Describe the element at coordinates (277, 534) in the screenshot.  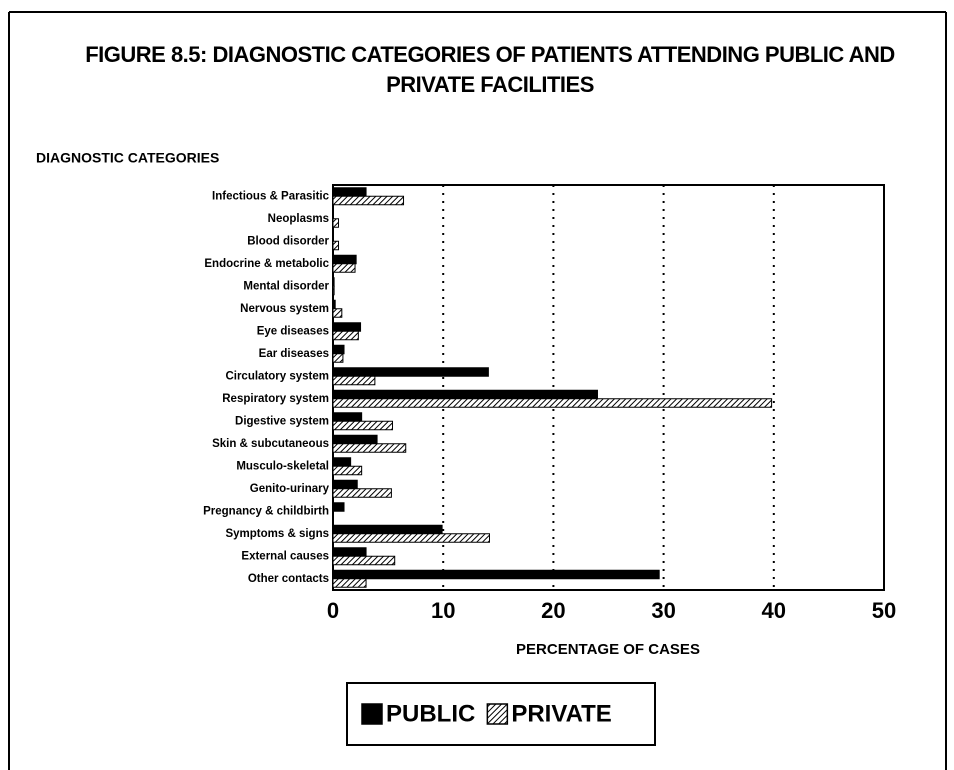
I see `y-tick-label: Symptoms & signs` at that location.